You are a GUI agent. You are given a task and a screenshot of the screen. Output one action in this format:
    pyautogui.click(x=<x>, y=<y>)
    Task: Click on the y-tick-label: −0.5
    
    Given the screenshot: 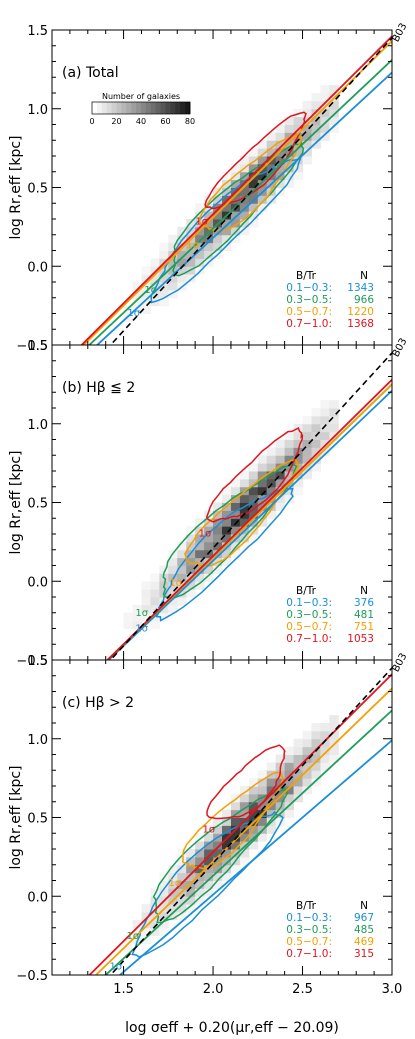 What is the action you would take?
    pyautogui.click(x=32, y=976)
    